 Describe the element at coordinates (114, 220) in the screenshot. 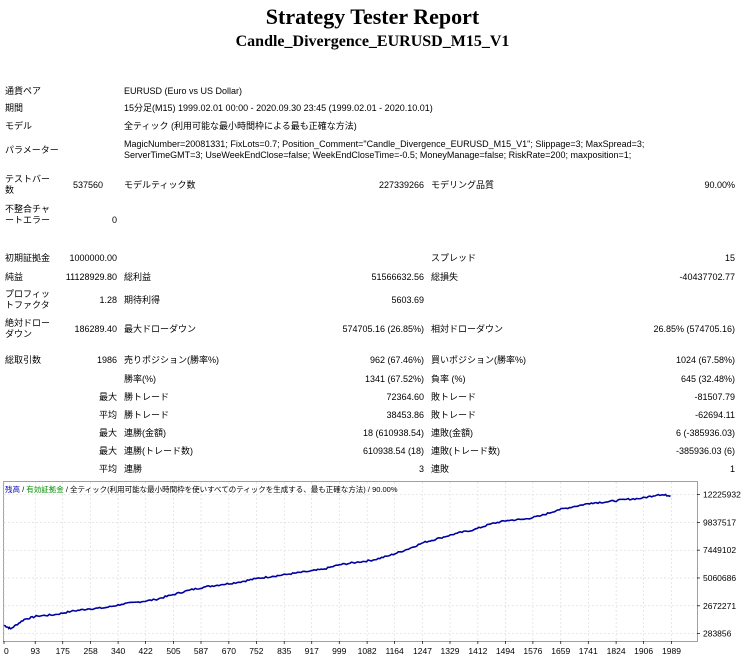

I see `mismatch-value: 0` at that location.